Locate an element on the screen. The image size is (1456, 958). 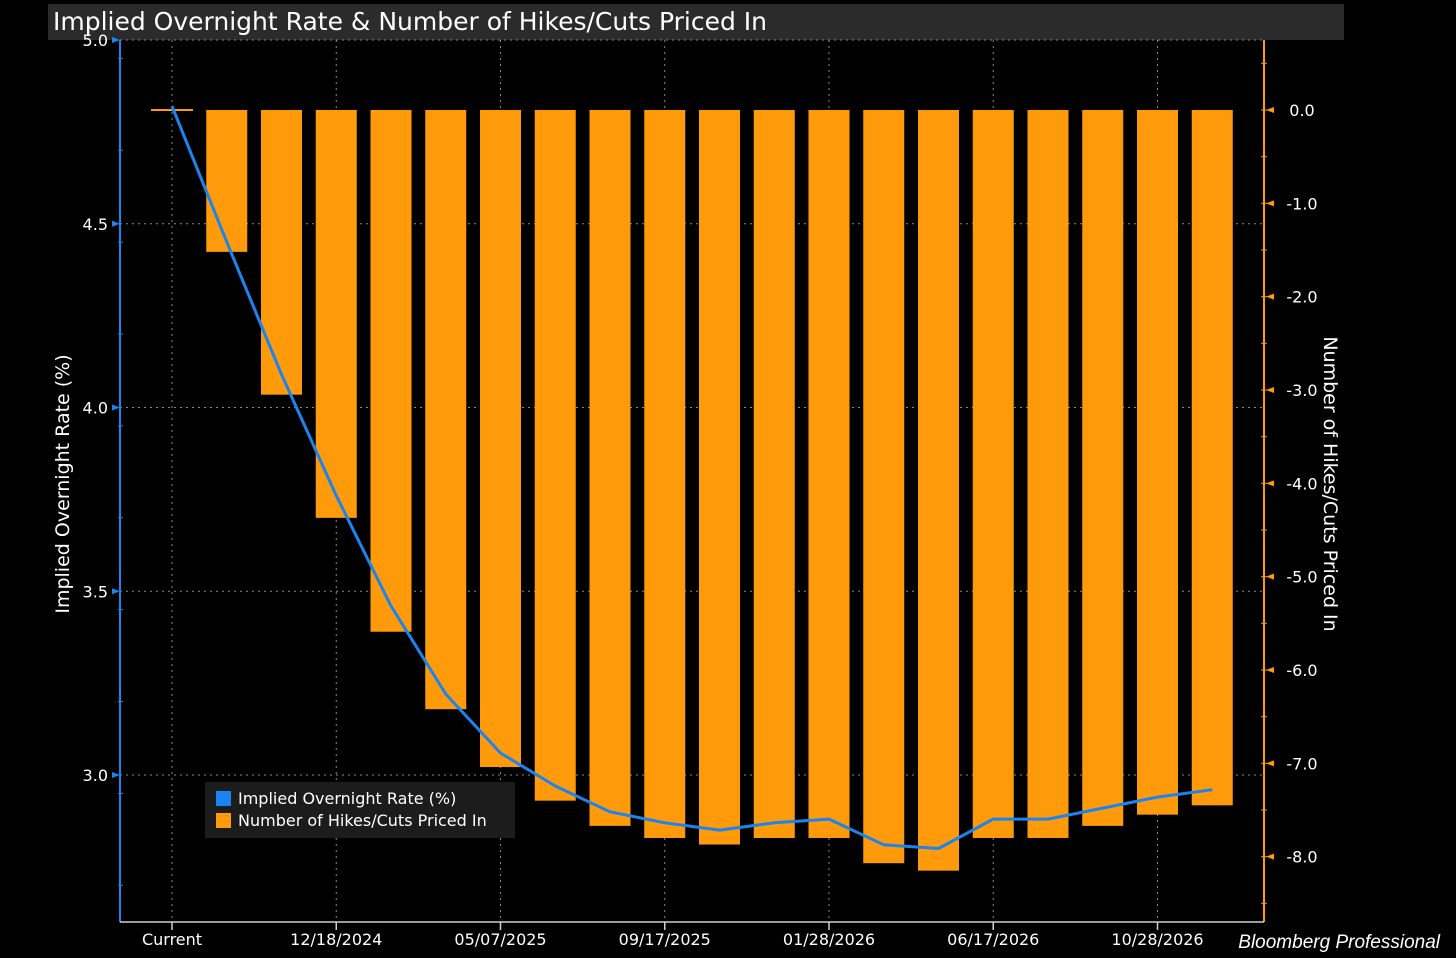
x-tick-label-2: 05/07/2025 is located at coordinates (500, 939).